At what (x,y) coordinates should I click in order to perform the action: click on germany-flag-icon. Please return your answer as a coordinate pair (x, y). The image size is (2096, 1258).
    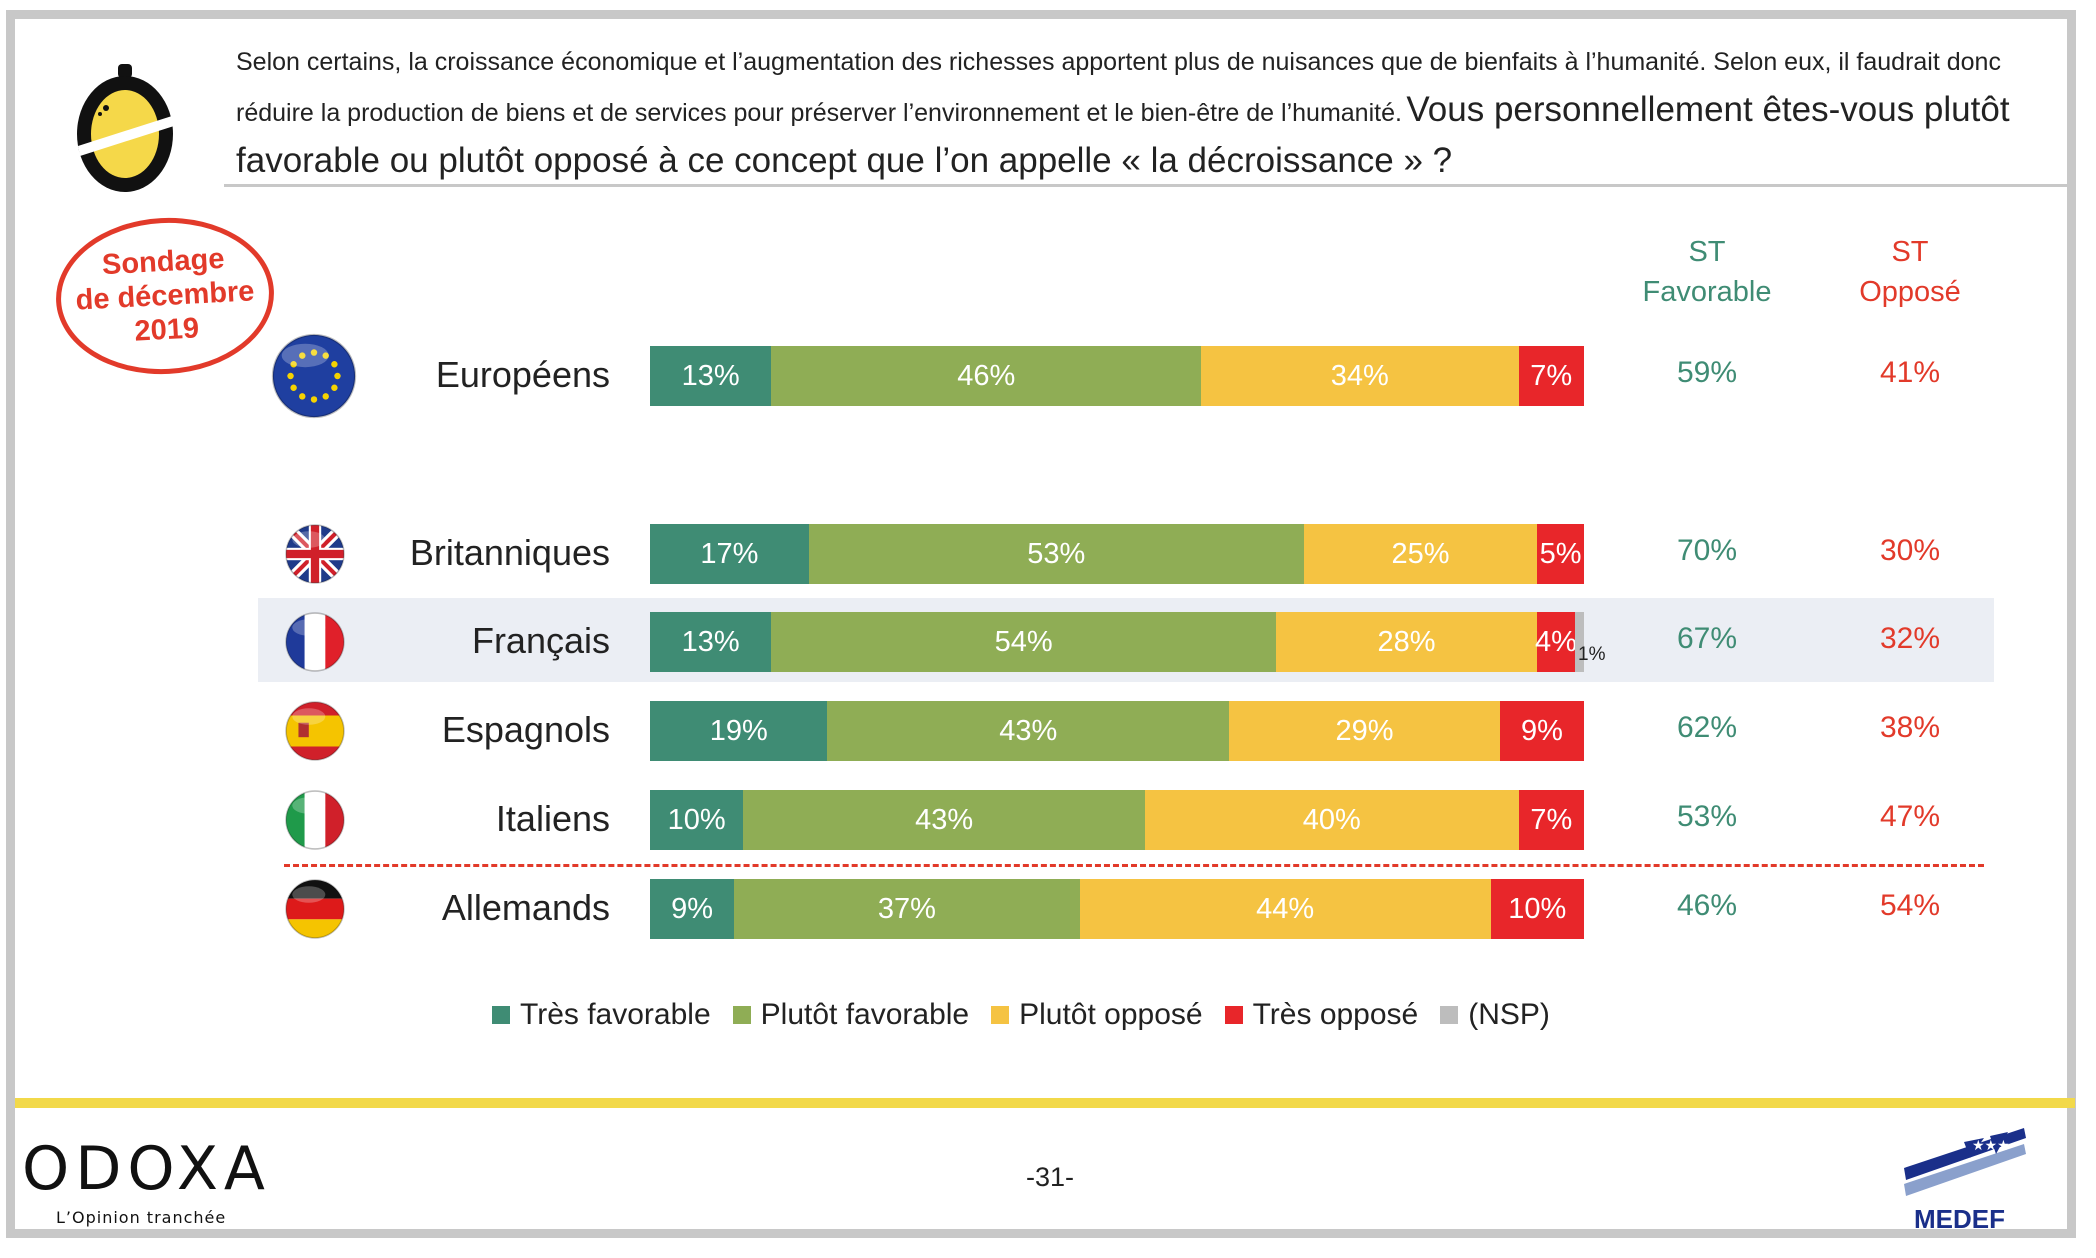
    Looking at the image, I should click on (315, 909).